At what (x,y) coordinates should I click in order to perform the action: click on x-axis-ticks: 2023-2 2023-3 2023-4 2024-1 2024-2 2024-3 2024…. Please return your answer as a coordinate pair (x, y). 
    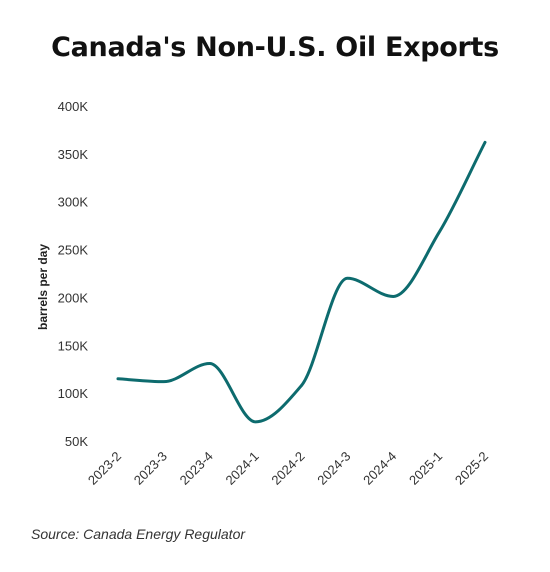
    Looking at the image, I should click on (288, 468).